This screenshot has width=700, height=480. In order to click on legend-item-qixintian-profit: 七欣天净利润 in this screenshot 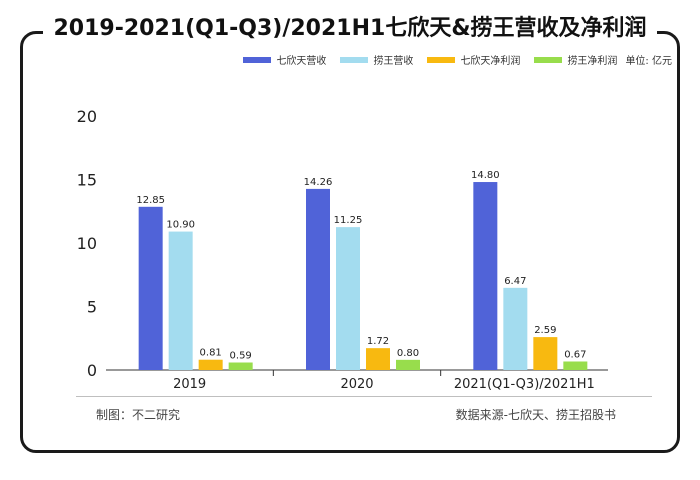, I will do `click(473, 59)`.